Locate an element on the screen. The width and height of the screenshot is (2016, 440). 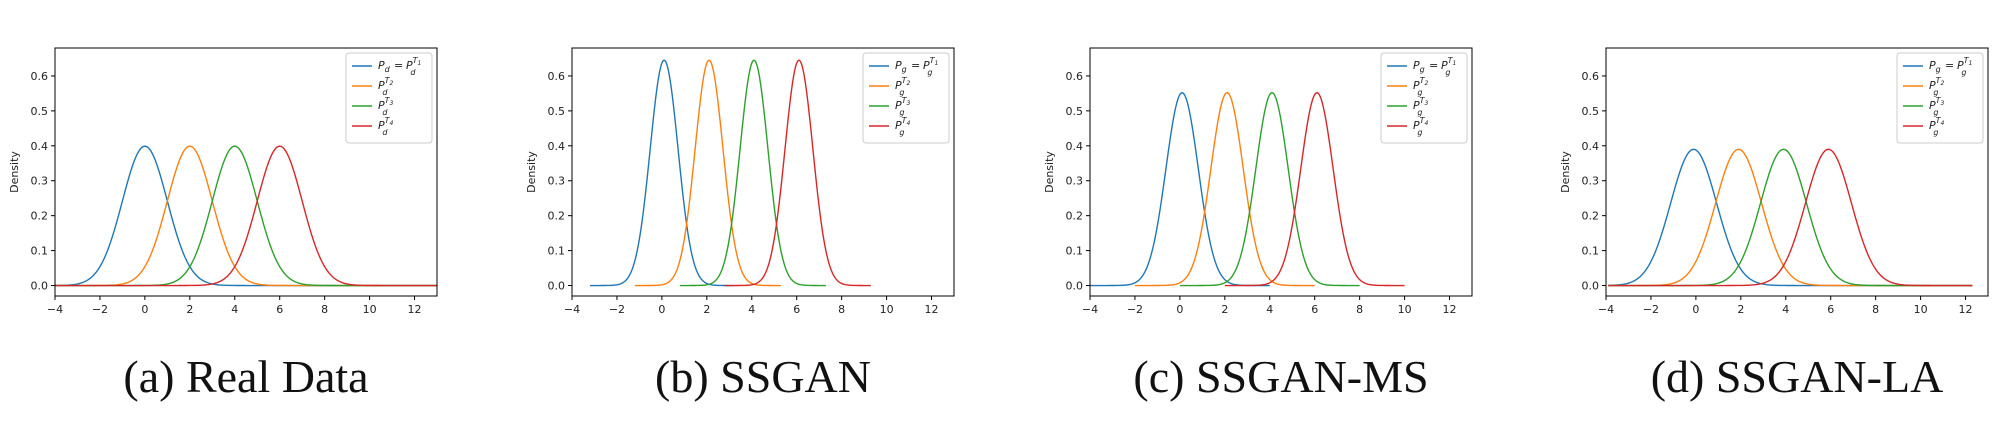
subfigure-caption: (a) Real Data is located at coordinates (245, 376).